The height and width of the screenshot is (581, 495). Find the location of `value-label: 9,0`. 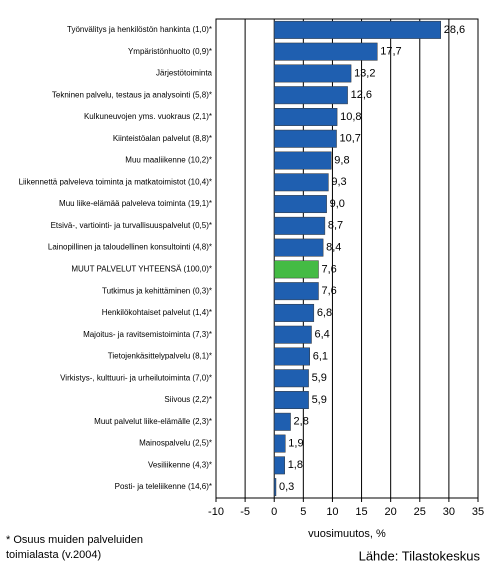

value-label: 9,0 is located at coordinates (337, 204).